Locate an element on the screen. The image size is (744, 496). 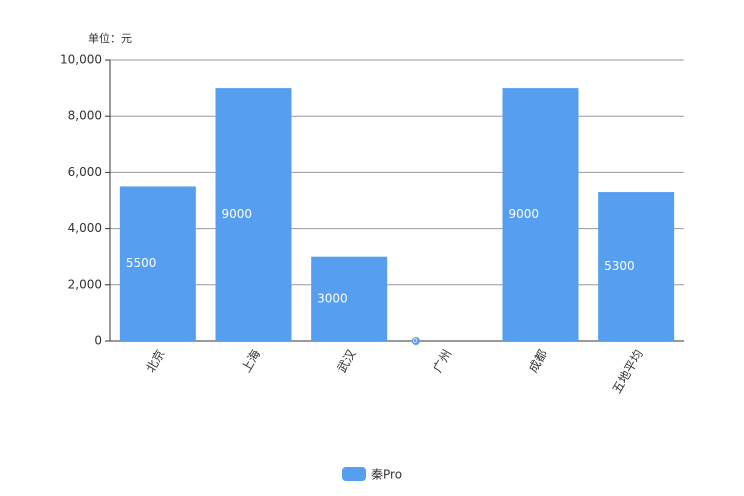
x-tick-label: 成都 is located at coordinates (538, 361).